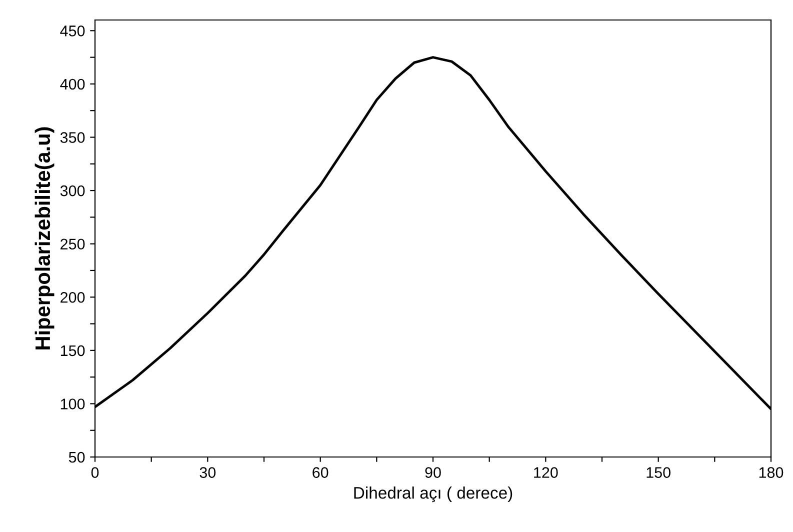 This screenshot has width=793, height=532. I want to click on y-tick-label: 150, so click(72, 350).